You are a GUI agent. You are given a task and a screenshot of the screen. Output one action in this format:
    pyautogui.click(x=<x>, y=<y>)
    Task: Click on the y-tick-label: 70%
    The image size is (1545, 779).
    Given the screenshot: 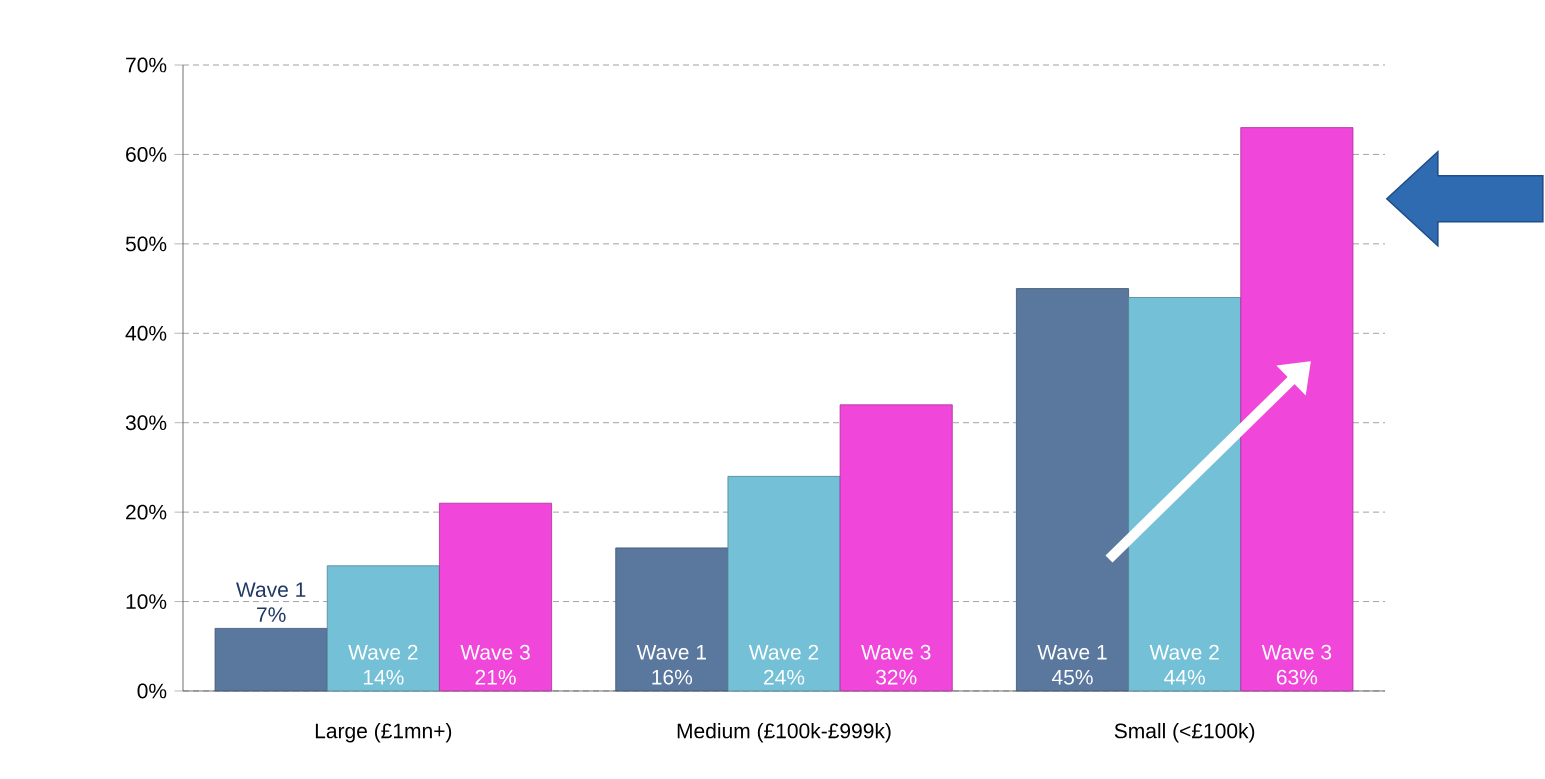 What is the action you would take?
    pyautogui.click(x=146, y=65)
    